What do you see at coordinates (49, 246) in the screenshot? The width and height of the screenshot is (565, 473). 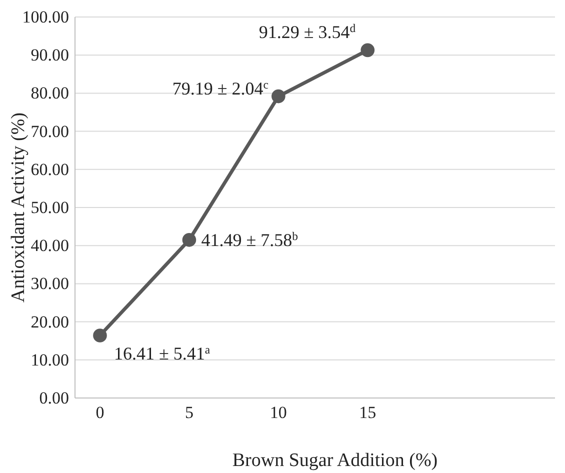 I see `y-tick-label: 40.00` at bounding box center [49, 246].